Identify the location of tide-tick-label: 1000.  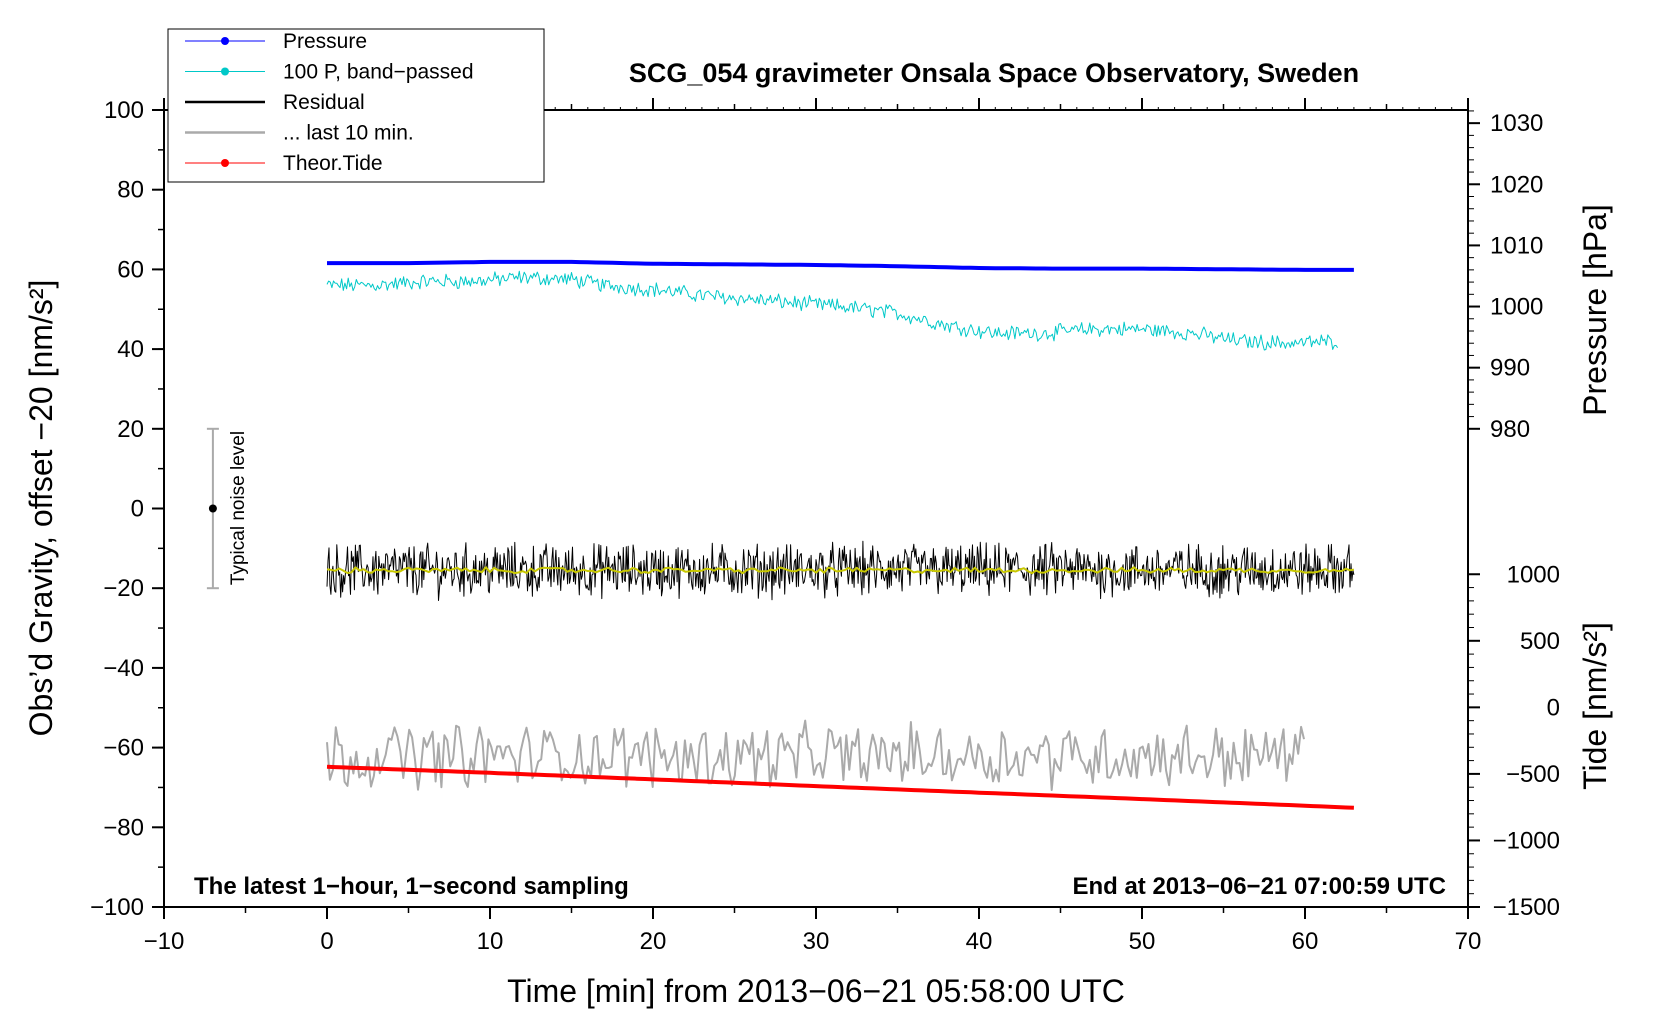
(1533, 574).